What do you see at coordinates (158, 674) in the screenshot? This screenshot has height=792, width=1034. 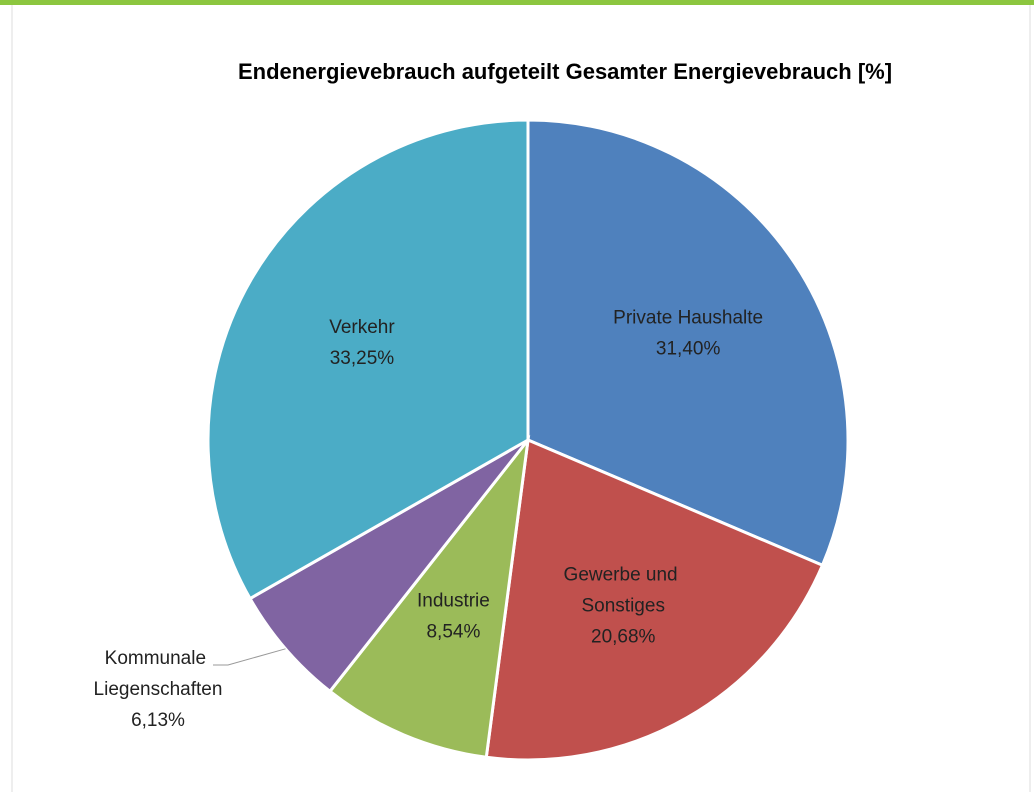 I see `slice-category-label: Kommunale Liegenschaften` at bounding box center [158, 674].